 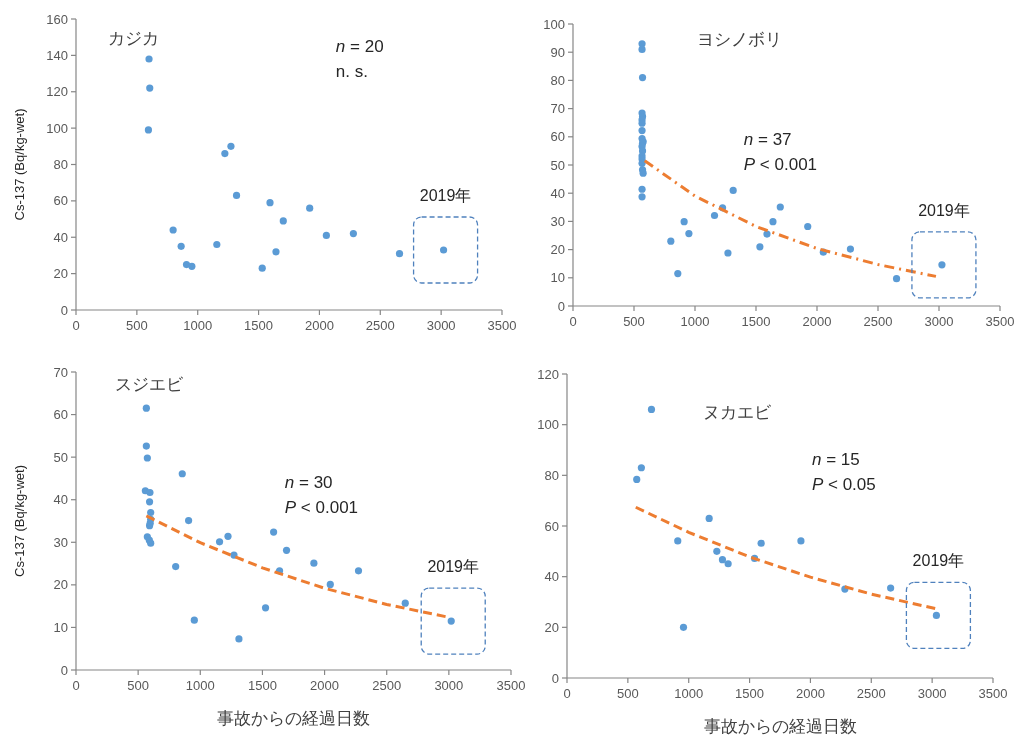 I want to click on annotation: n = 15, so click(x=835, y=460).